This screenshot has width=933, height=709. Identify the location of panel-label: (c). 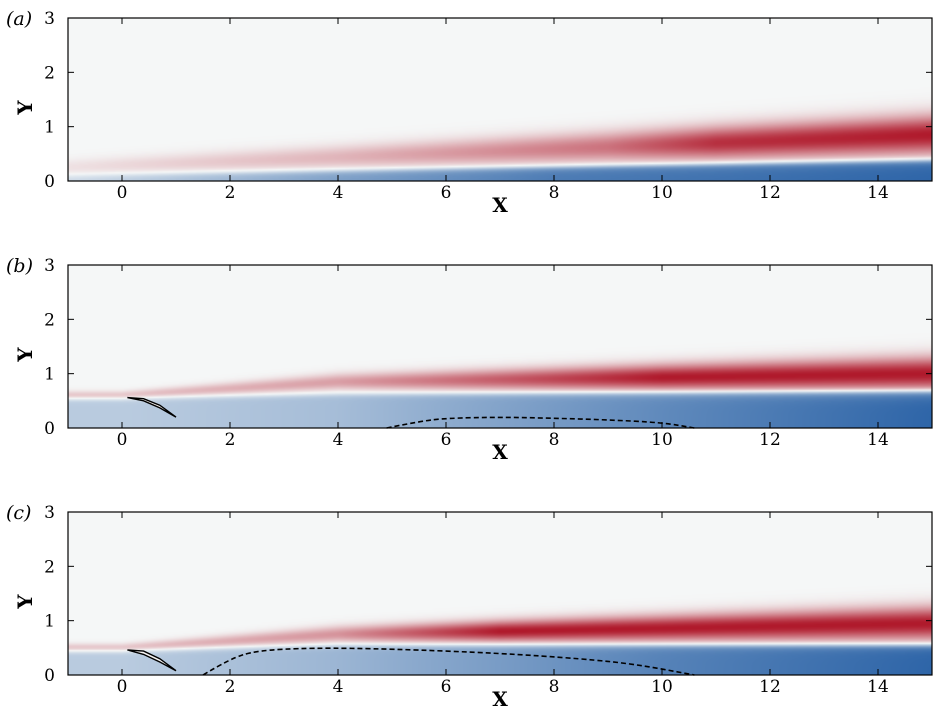
(18, 513).